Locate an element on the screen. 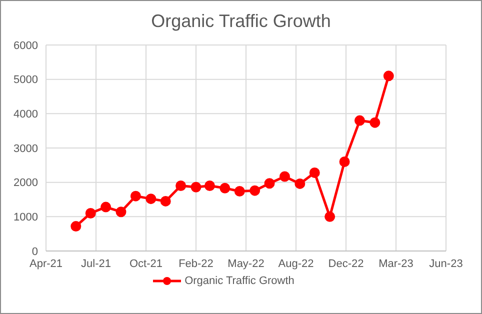 This screenshot has height=314, width=482. y-tick-label: 0 is located at coordinates (35, 252).